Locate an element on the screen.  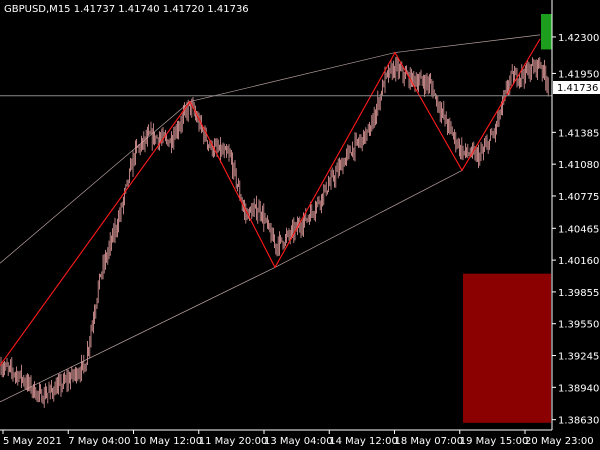
x-tick-label: 5 May 2021 is located at coordinates (32, 441).